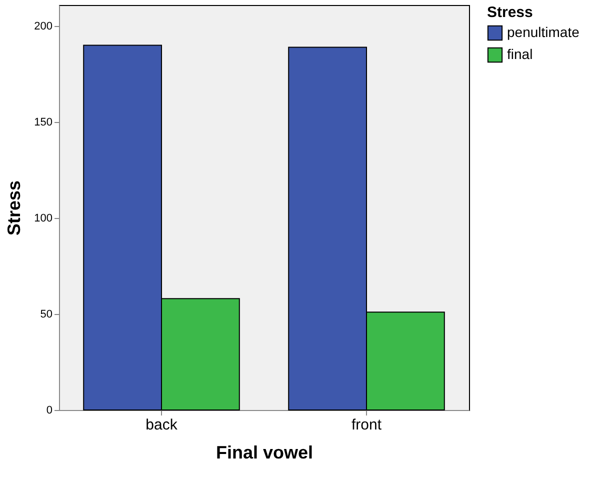  Describe the element at coordinates (43, 122) in the screenshot. I see `y-tick-label: 150` at that location.